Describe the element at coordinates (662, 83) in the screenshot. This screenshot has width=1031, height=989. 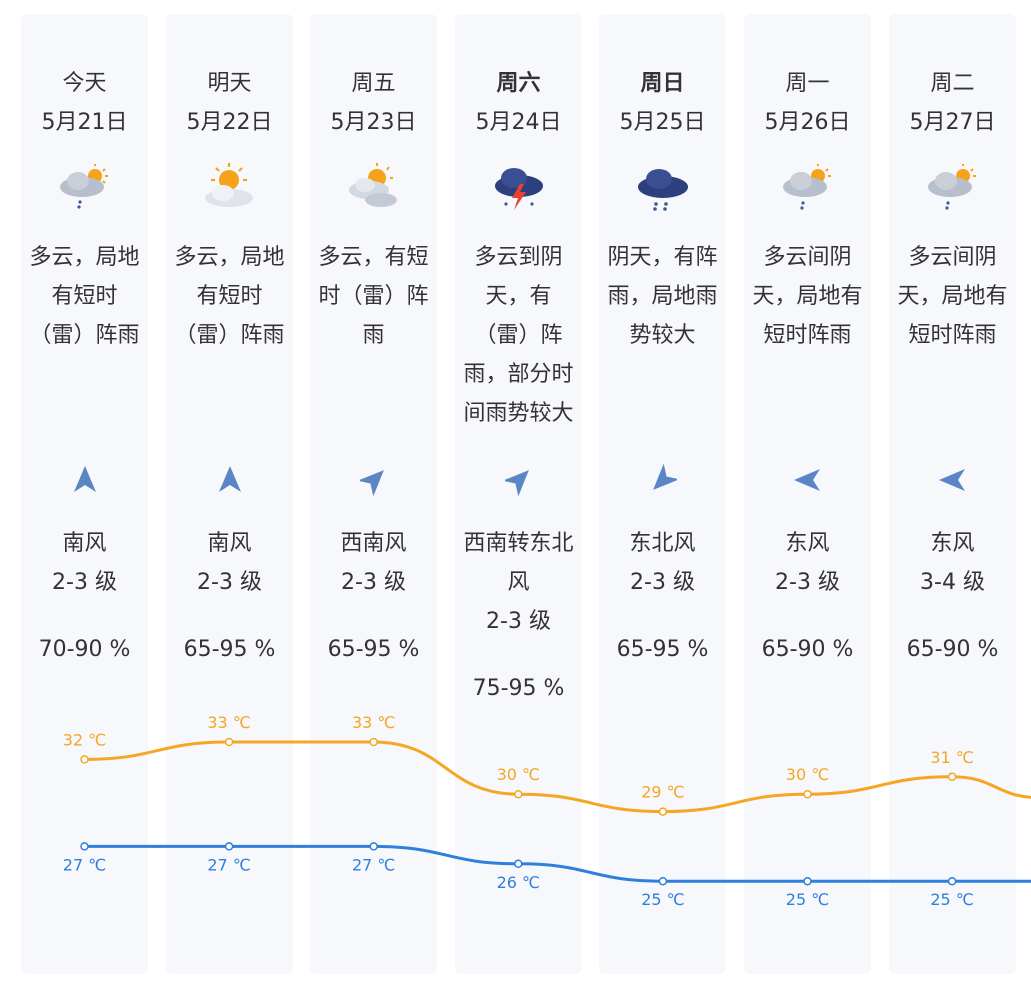
I see `weekday-label: 周日` at that location.